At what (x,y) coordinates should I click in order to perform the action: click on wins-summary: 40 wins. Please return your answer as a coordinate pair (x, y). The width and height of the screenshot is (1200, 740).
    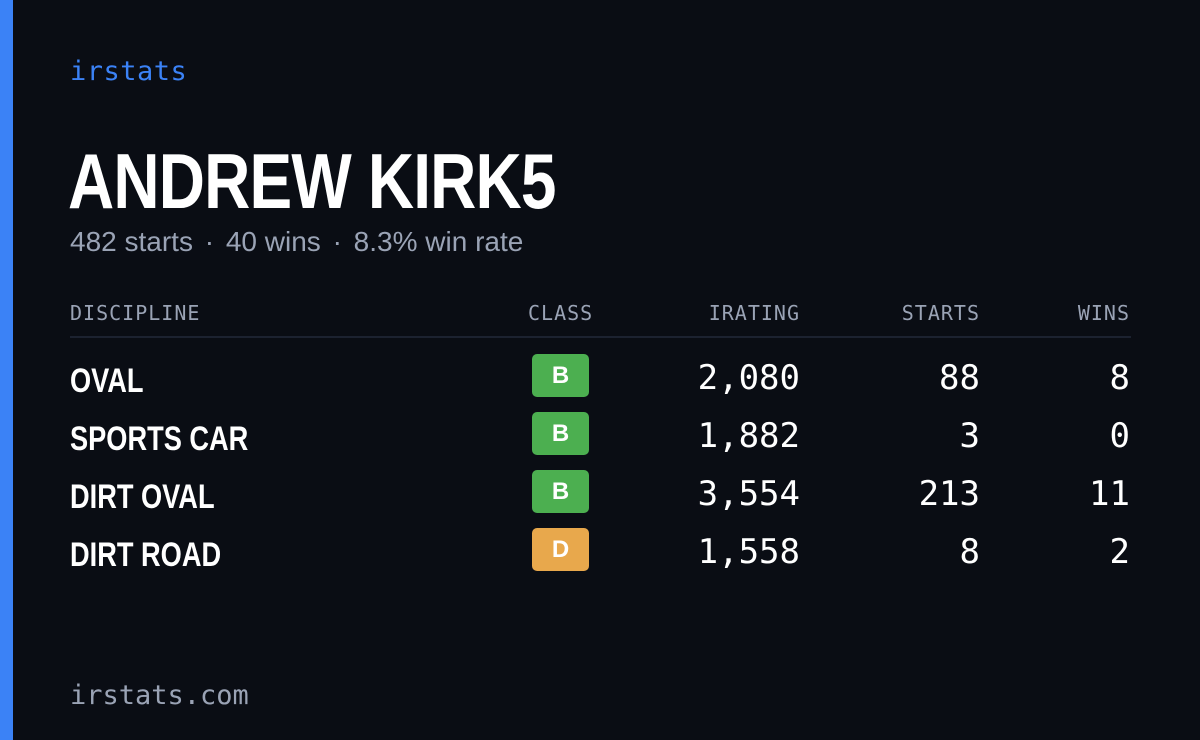
    Looking at the image, I should click on (273, 241).